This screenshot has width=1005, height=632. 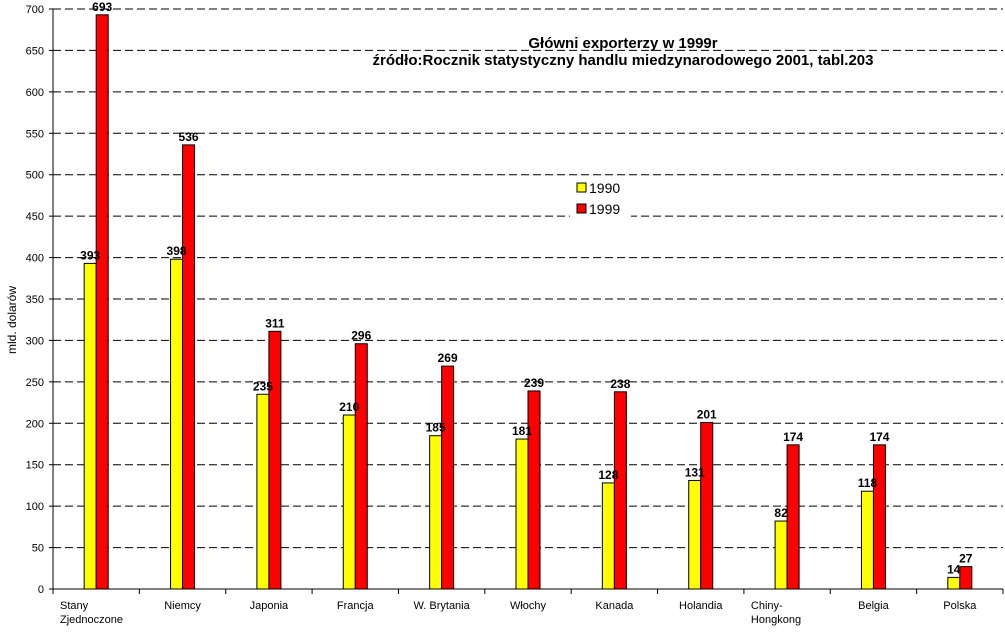 What do you see at coordinates (35, 466) in the screenshot?
I see `y-tick-label-150: 150` at bounding box center [35, 466].